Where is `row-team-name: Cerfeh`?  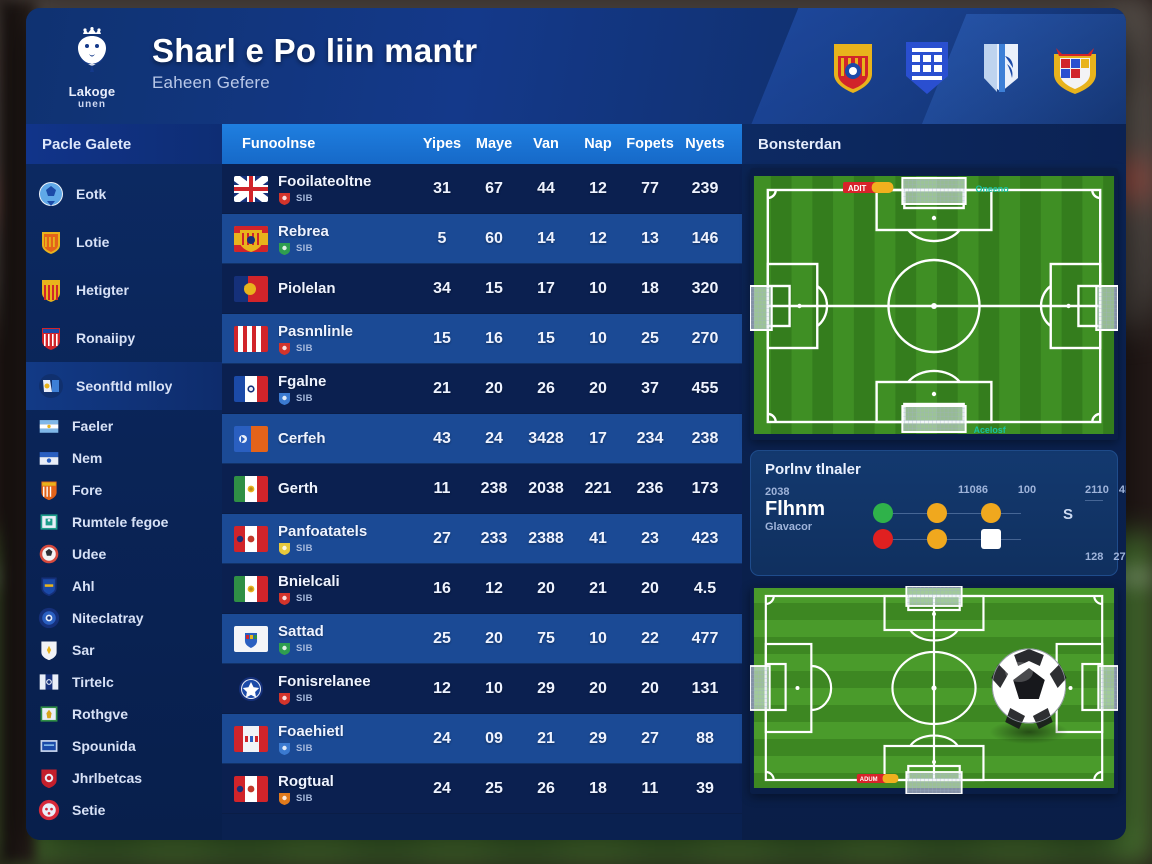 row-team-name: Cerfeh is located at coordinates (302, 438).